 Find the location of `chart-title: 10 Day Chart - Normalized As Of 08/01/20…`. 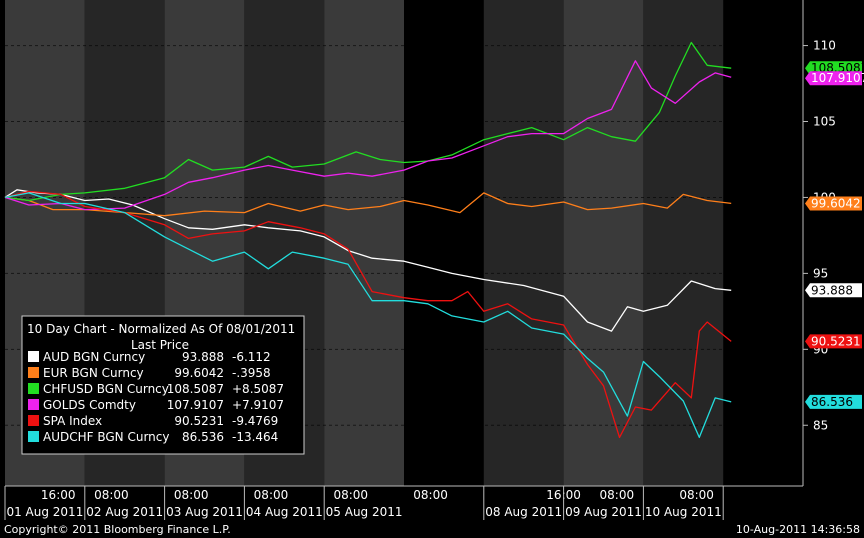

chart-title: 10 Day Chart - Normalized As Of 08/01/20… is located at coordinates (161, 329).